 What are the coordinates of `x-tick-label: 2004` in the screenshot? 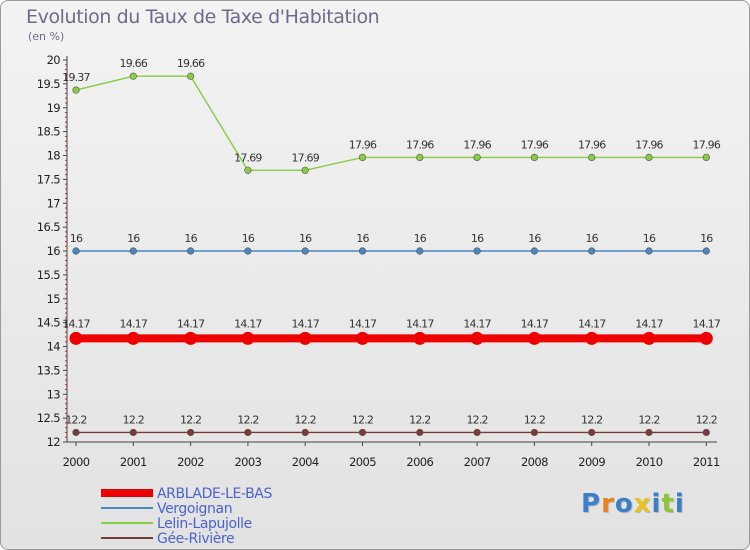 It's located at (305, 462).